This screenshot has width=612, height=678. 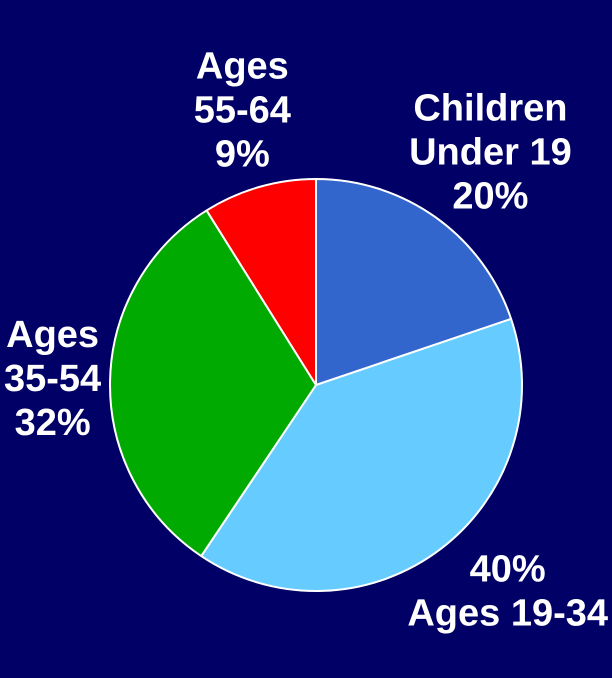 I want to click on data-label: 32%, so click(x=52, y=423).